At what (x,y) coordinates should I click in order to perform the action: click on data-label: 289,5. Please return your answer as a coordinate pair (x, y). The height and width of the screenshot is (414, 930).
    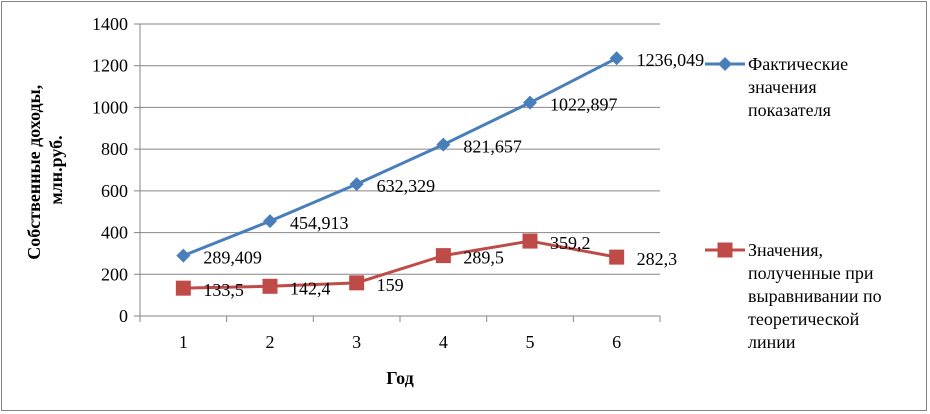
    Looking at the image, I should click on (483, 258).